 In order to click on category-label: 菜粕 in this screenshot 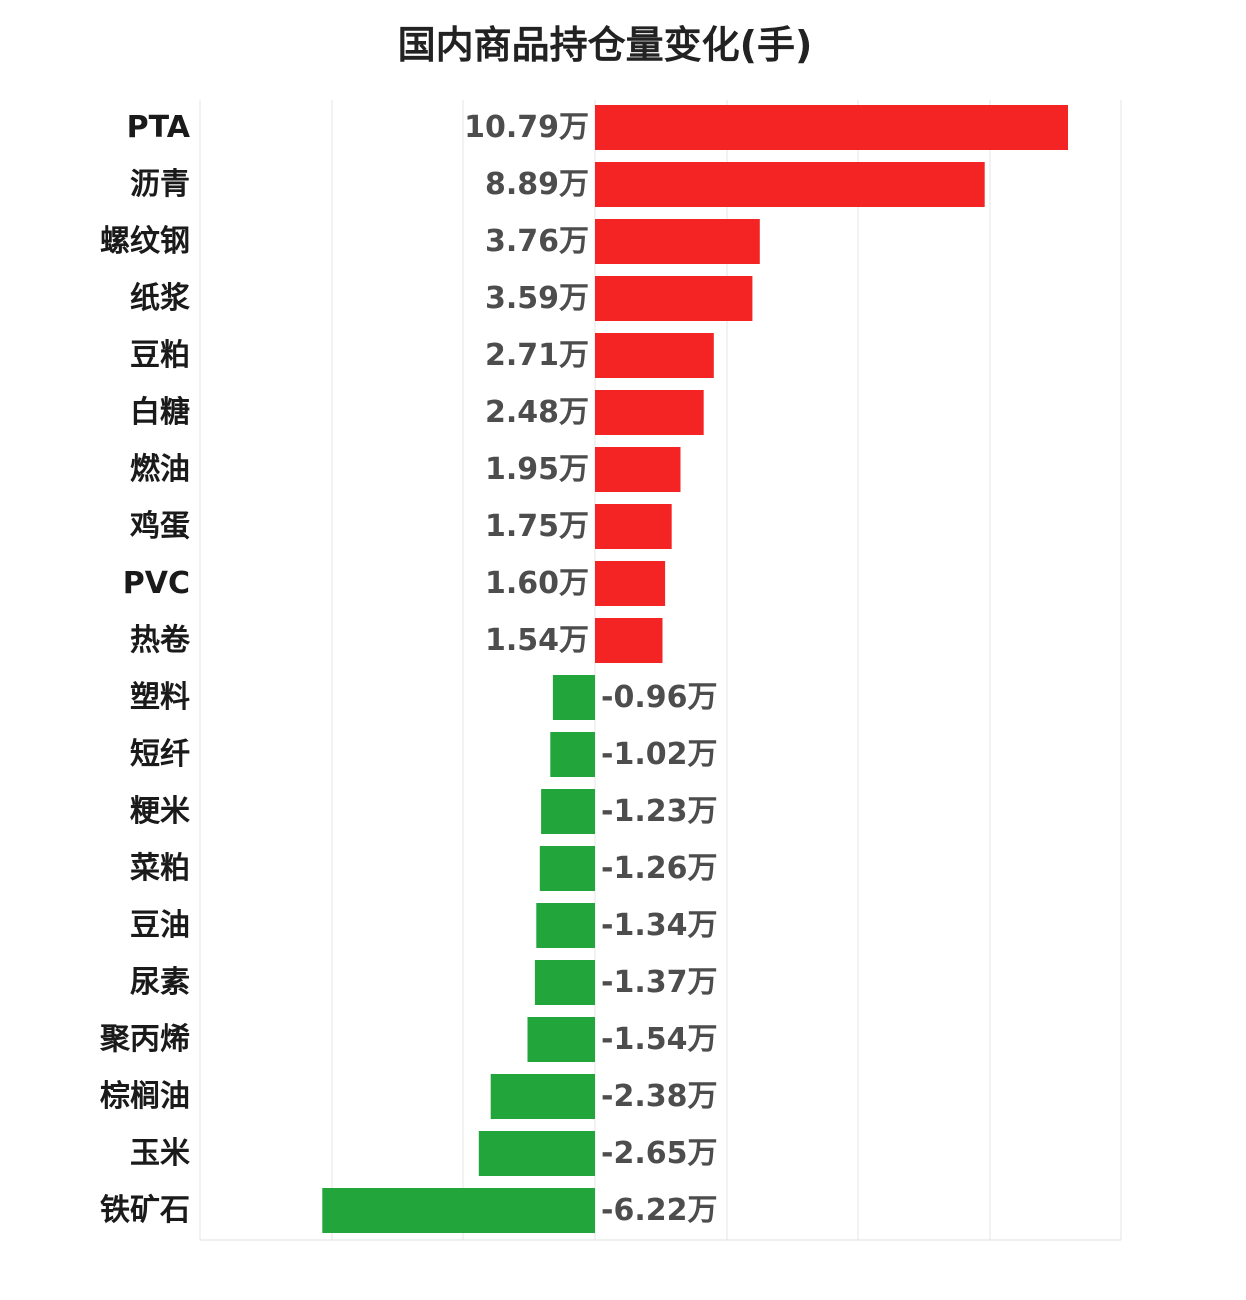, I will do `click(160, 868)`.